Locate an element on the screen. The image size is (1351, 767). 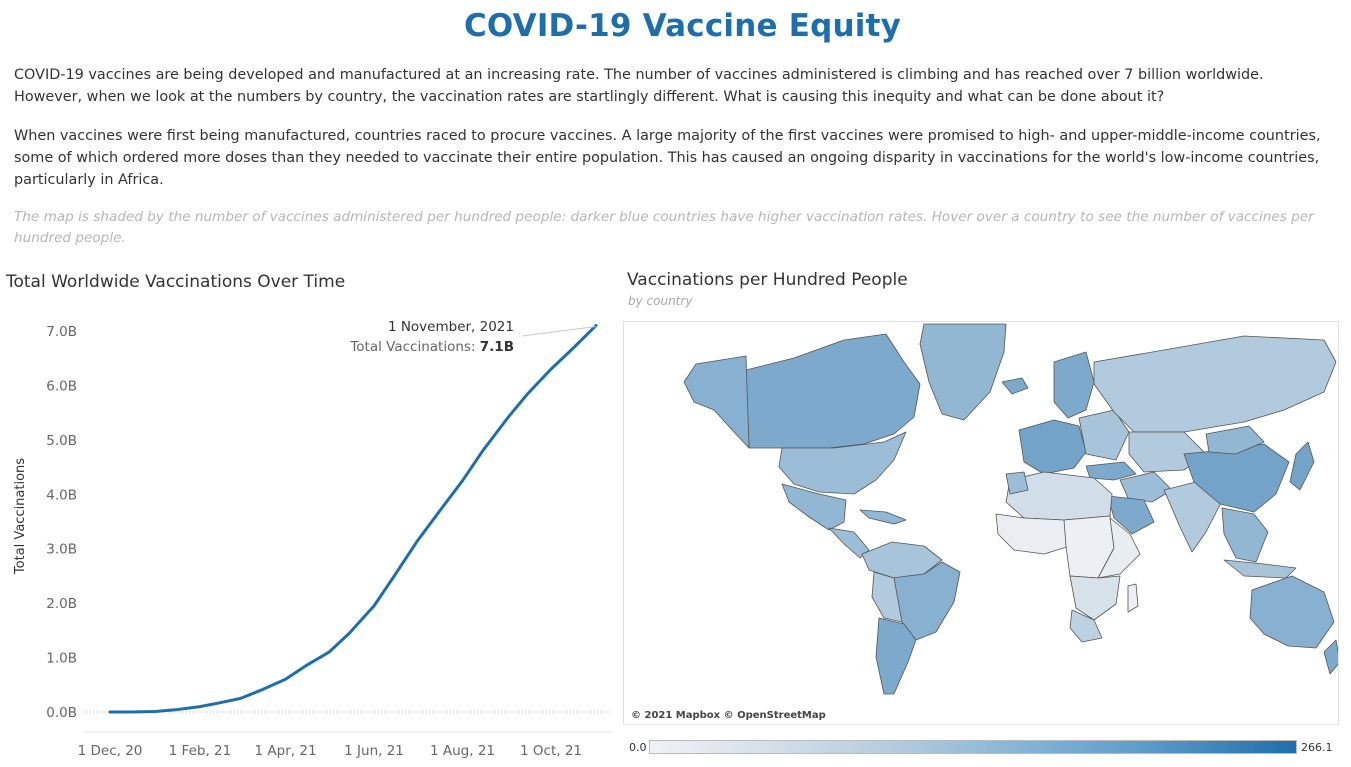
map-region-south-america-north is located at coordinates (902, 560).